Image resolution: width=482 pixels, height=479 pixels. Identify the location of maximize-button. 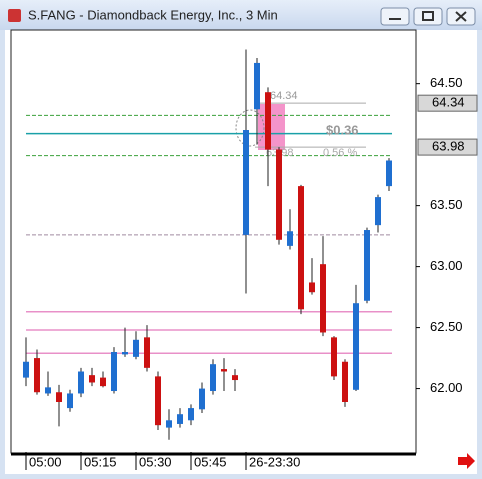
(428, 16).